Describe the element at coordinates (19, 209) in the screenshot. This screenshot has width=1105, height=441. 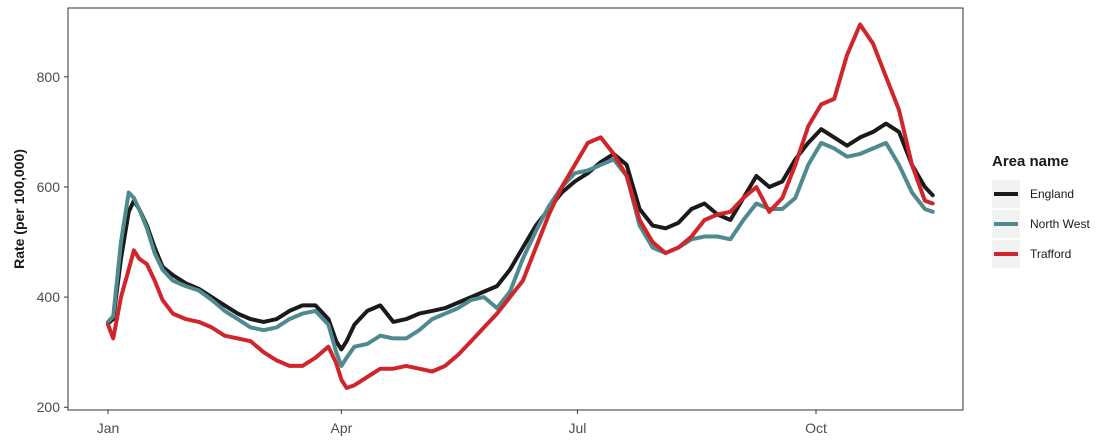
I see `y-axis-title: Rate (per 100,000)` at that location.